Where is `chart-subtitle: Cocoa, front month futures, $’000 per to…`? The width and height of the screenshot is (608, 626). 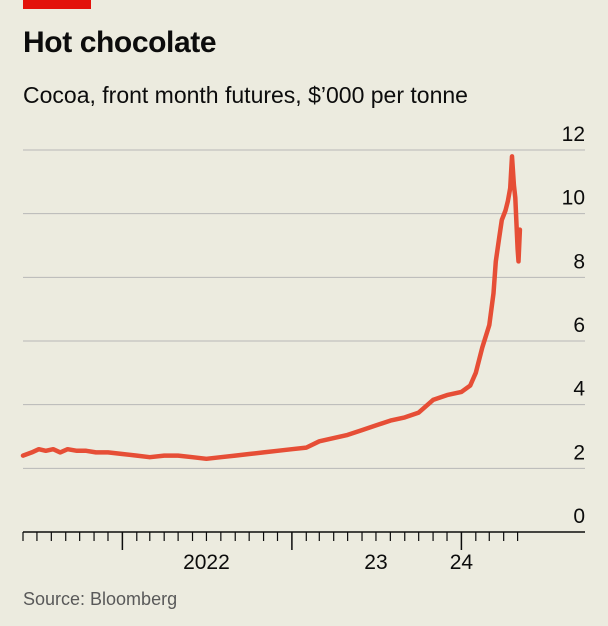
chart-subtitle: Cocoa, front month futures, $’000 per to… is located at coordinates (245, 95).